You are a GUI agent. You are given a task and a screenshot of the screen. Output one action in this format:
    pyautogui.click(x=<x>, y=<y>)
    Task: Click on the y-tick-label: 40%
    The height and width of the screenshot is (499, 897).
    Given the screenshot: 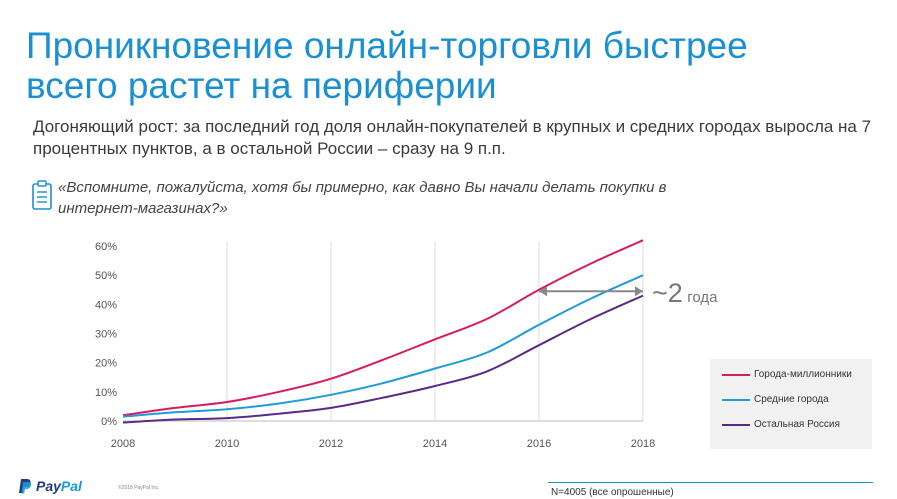 What is the action you would take?
    pyautogui.click(x=106, y=305)
    